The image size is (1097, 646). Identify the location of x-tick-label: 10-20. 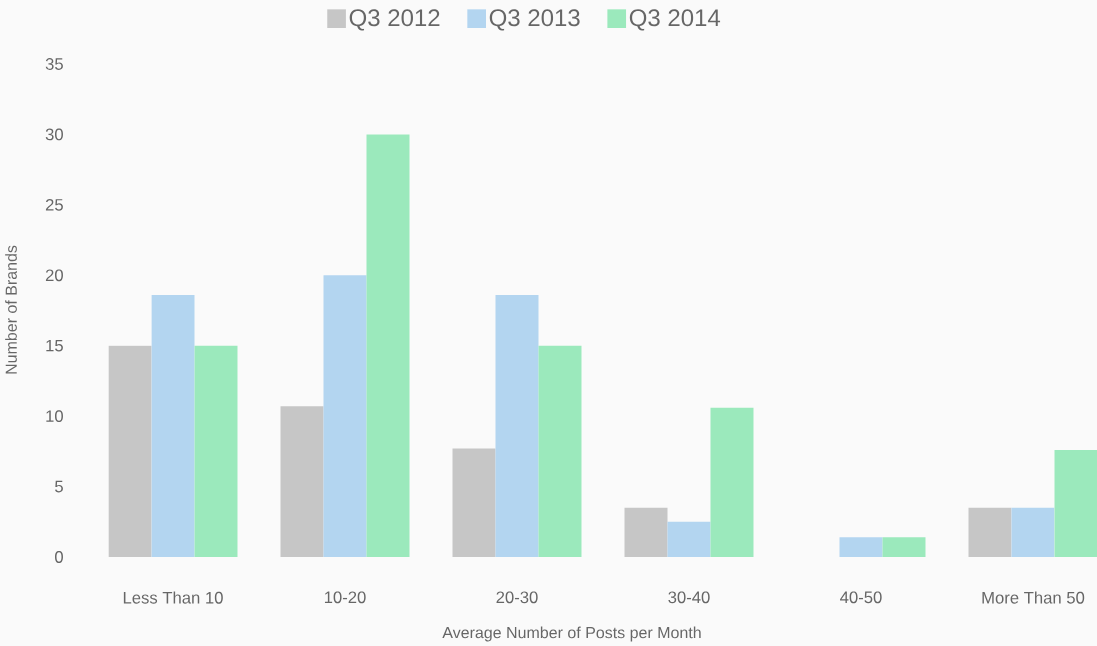
(345, 597).